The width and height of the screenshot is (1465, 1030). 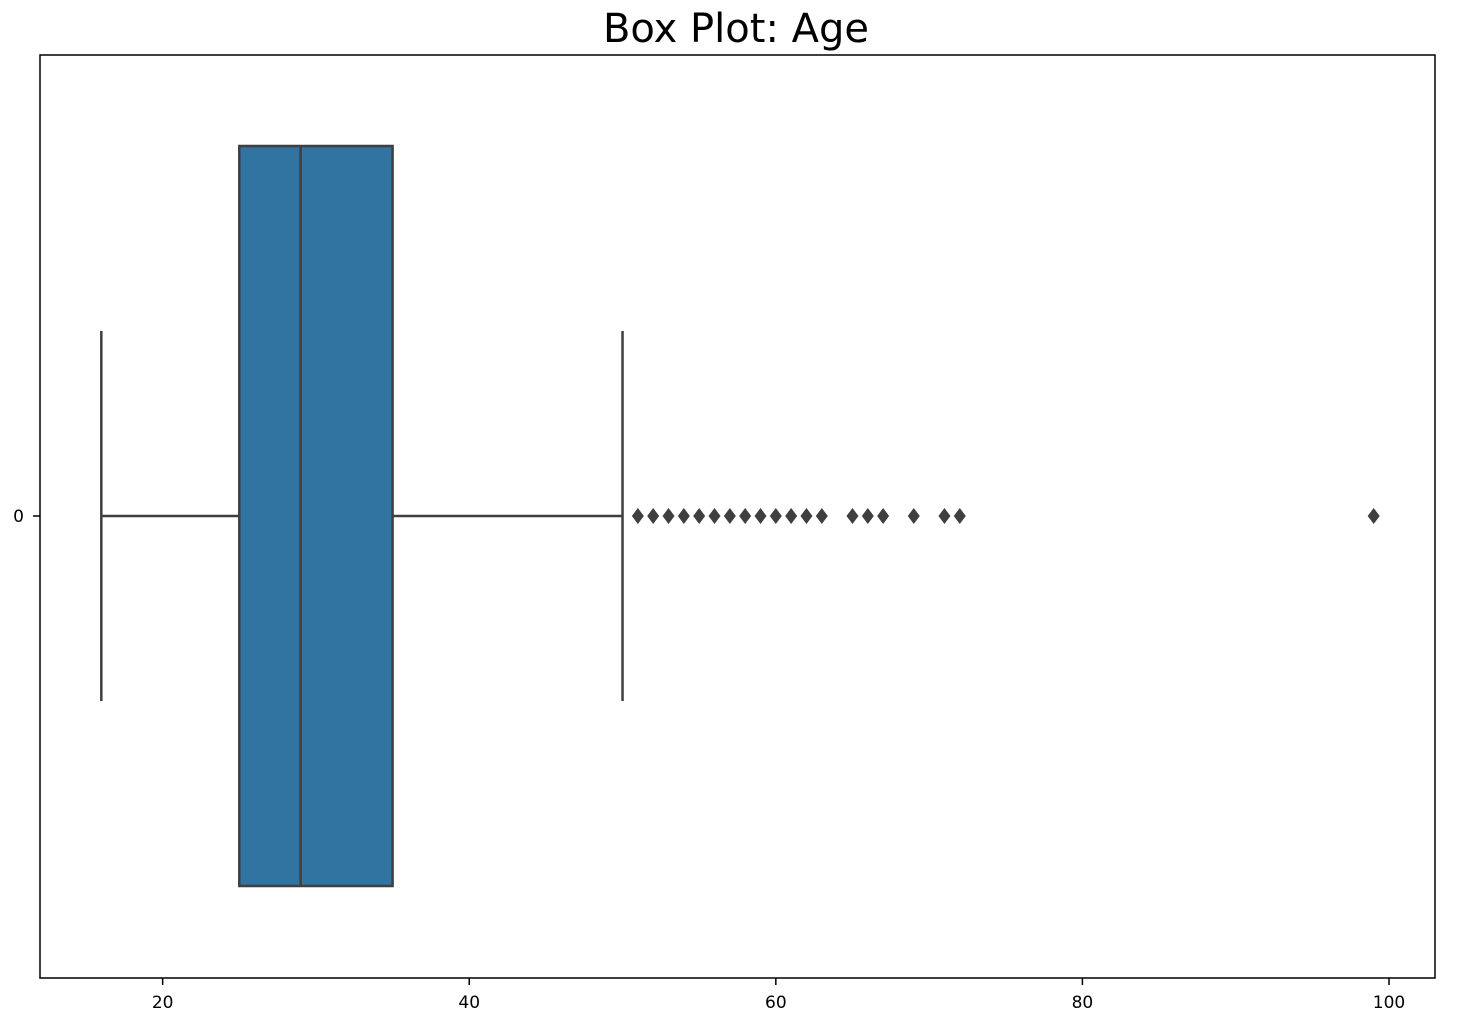 What do you see at coordinates (1389, 1003) in the screenshot?
I see `x-tick-label: 100` at bounding box center [1389, 1003].